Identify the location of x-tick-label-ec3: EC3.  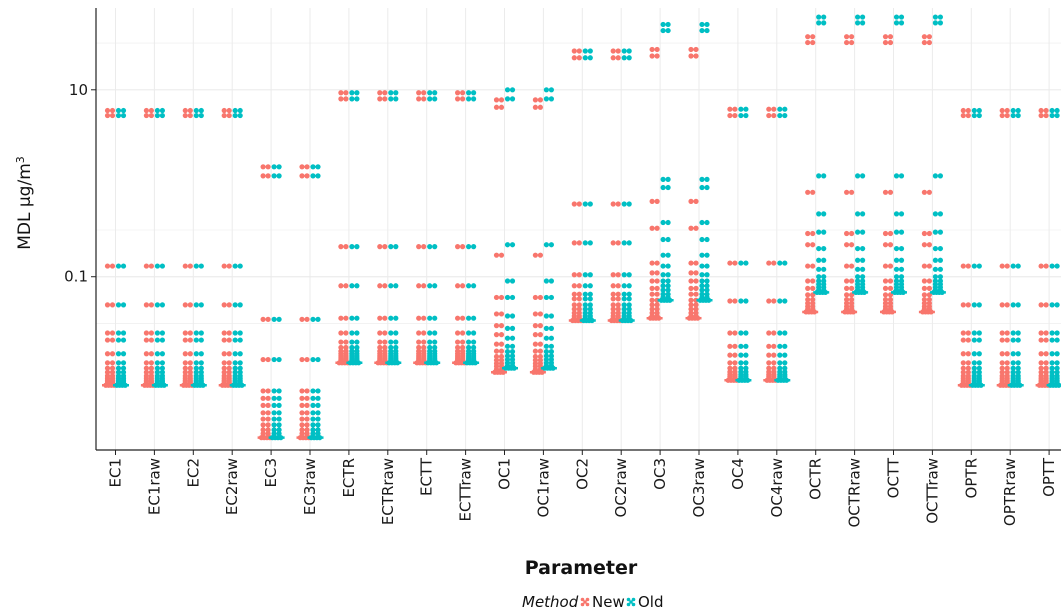
(271, 473).